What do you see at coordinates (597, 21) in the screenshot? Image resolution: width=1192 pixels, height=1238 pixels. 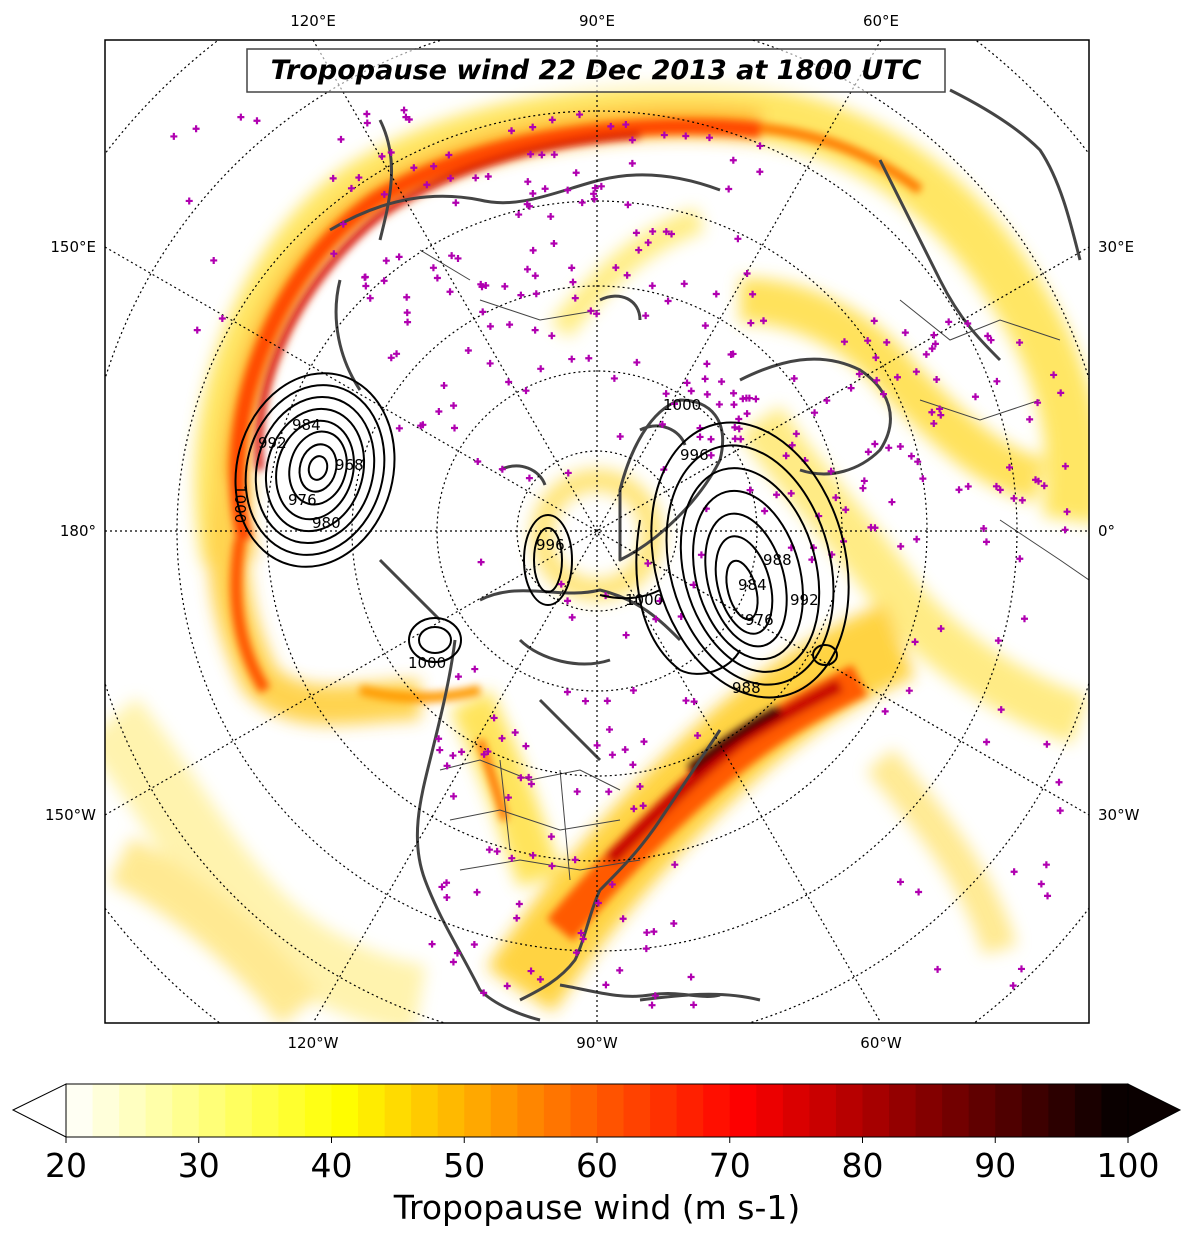 I see `lon-label-top: 90°E` at bounding box center [597, 21].